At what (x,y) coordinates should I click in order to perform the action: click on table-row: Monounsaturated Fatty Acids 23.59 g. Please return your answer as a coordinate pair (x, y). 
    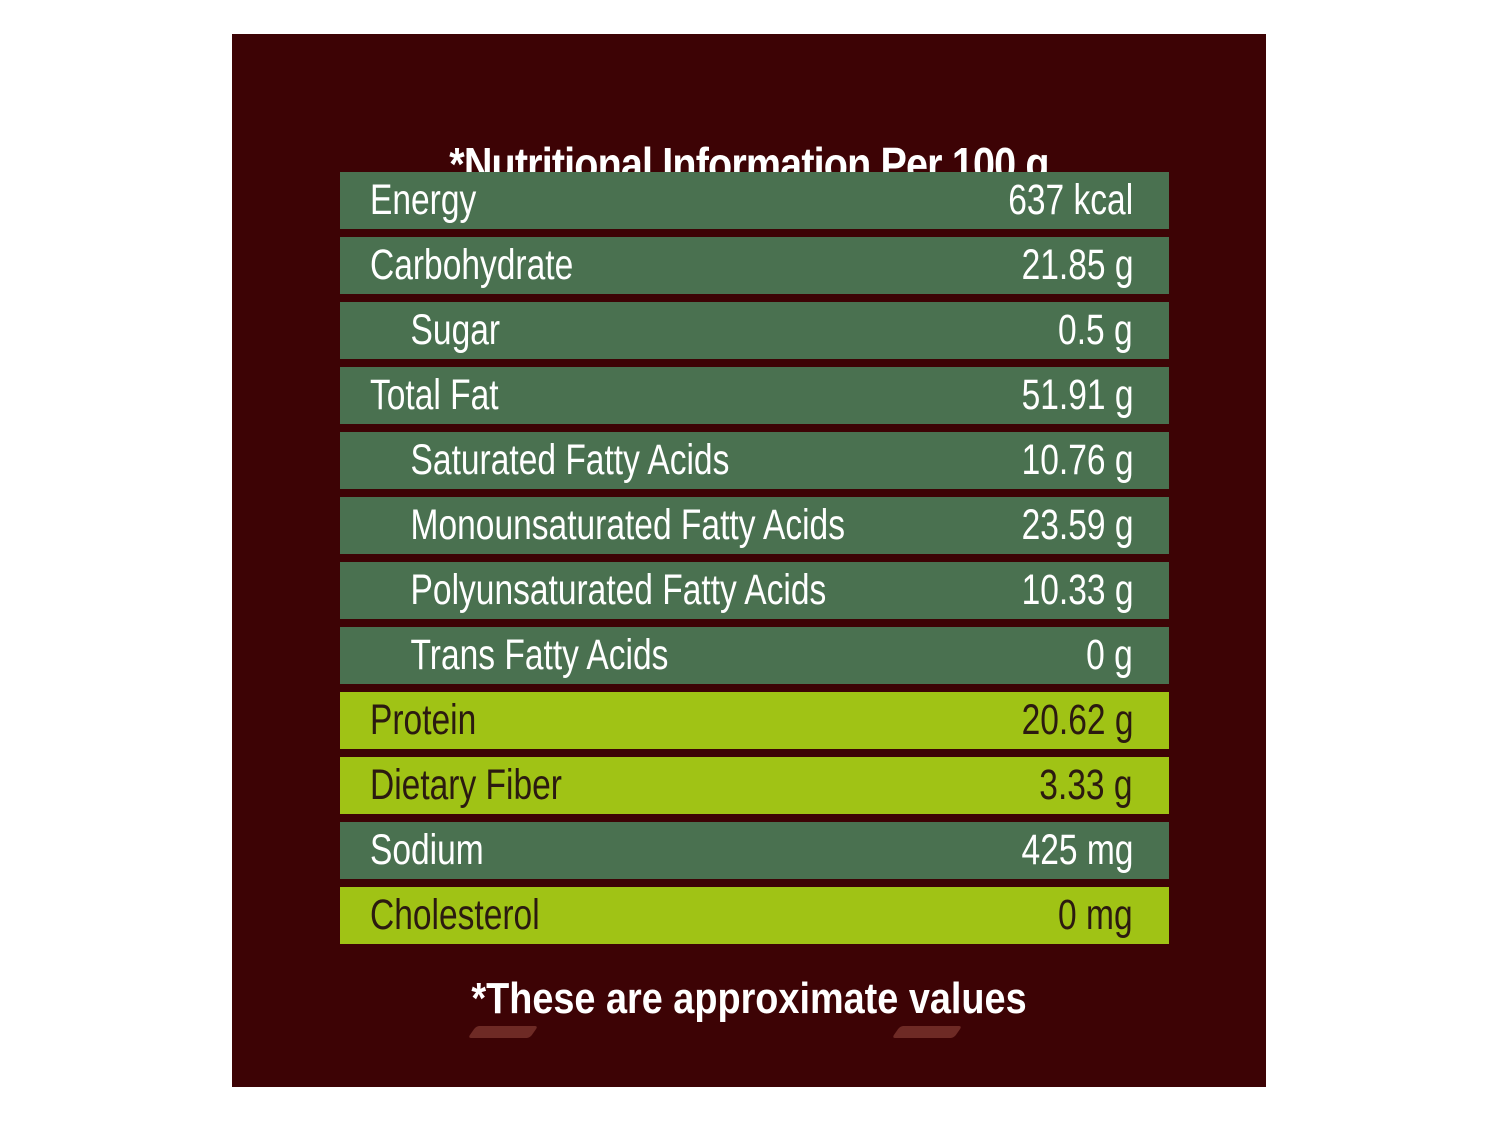
    Looking at the image, I should click on (754, 525).